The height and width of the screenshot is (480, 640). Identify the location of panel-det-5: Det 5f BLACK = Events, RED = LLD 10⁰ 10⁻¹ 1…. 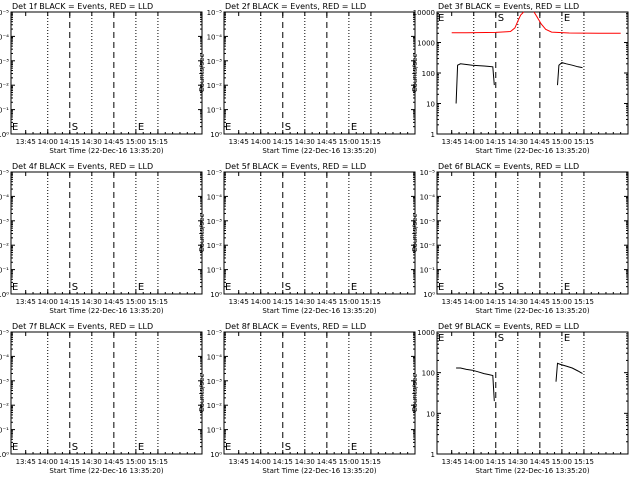
(307, 238).